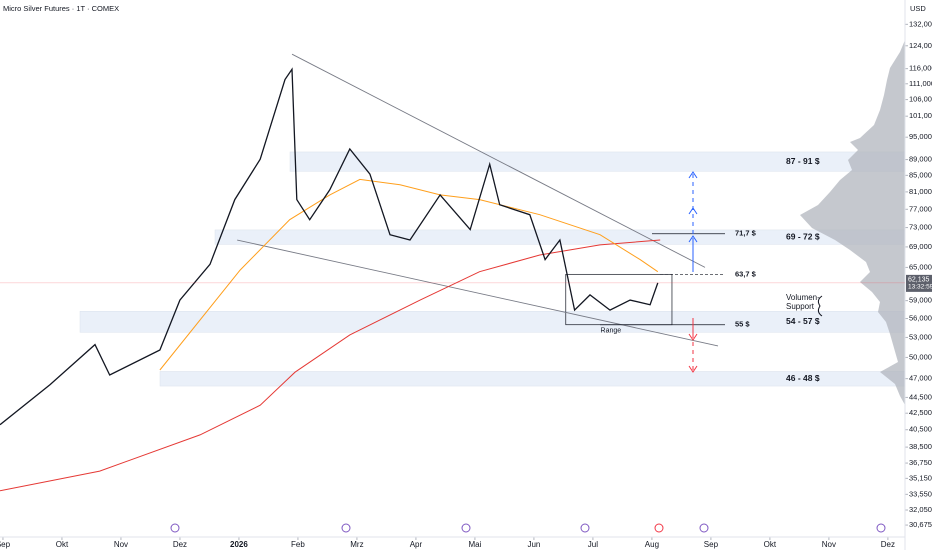 The width and height of the screenshot is (932, 550). What do you see at coordinates (478, 293) in the screenshot?
I see `trendline` at bounding box center [478, 293].